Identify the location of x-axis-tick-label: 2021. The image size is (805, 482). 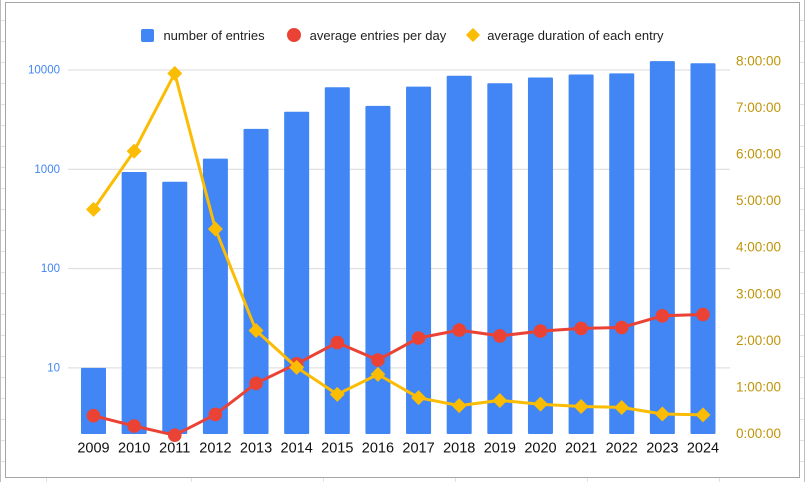
(581, 448).